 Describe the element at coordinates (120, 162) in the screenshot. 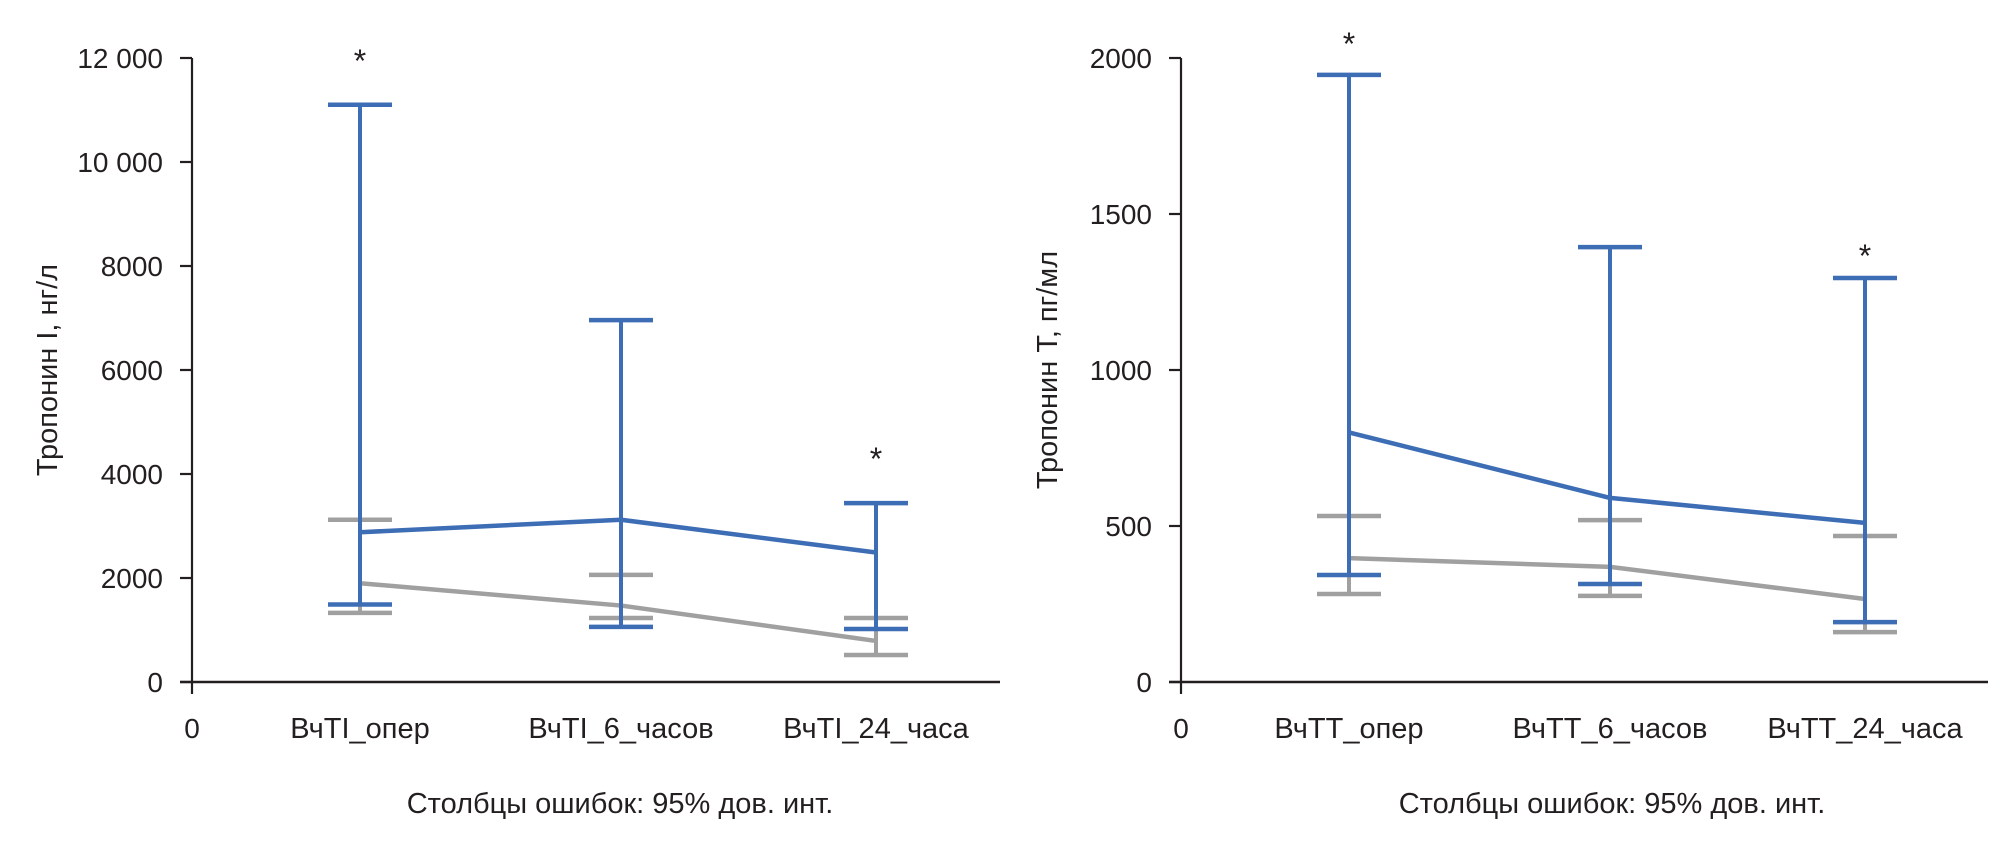

I see `y-tick-label: 10 000` at that location.